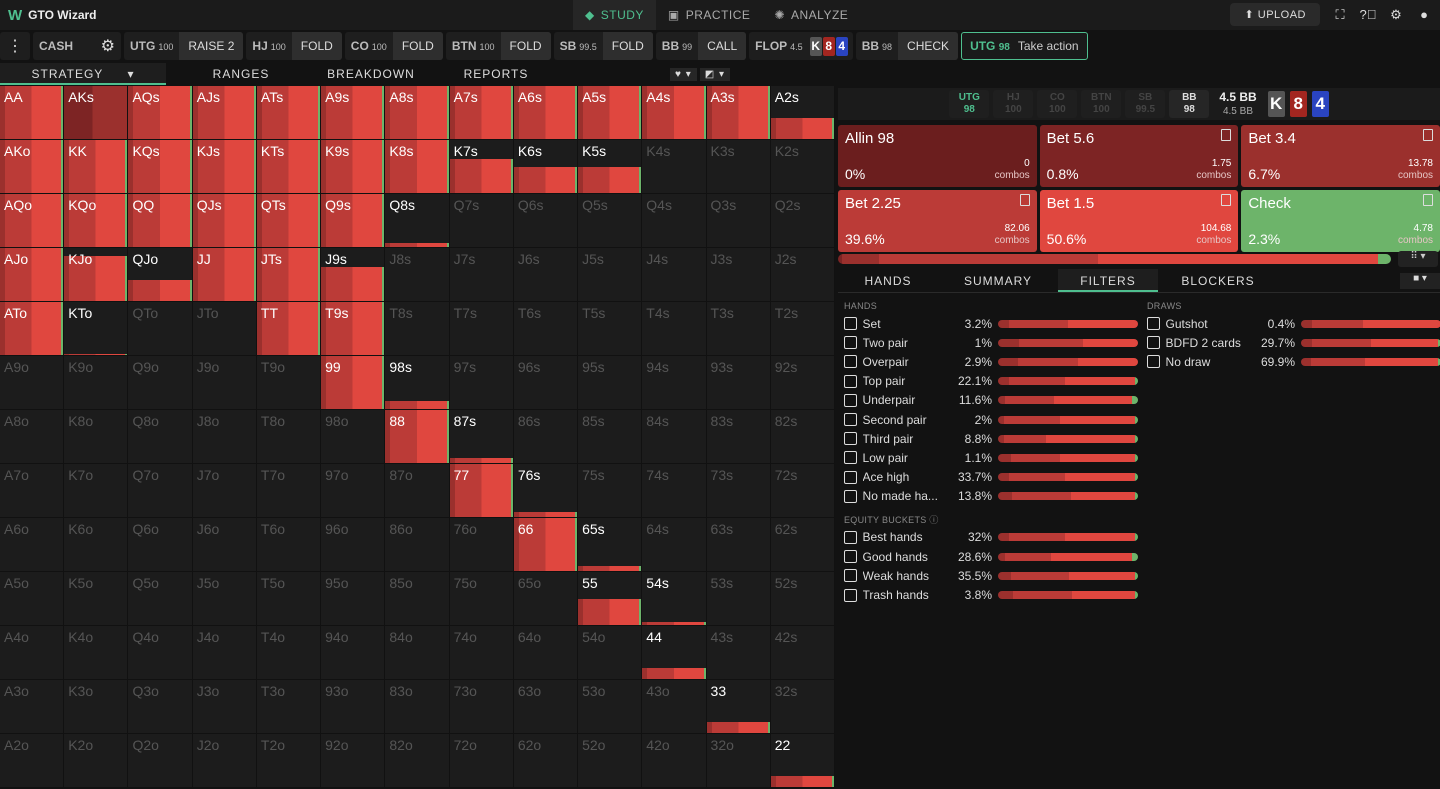  I want to click on filter-row: Two pair 1%, so click(988, 342).